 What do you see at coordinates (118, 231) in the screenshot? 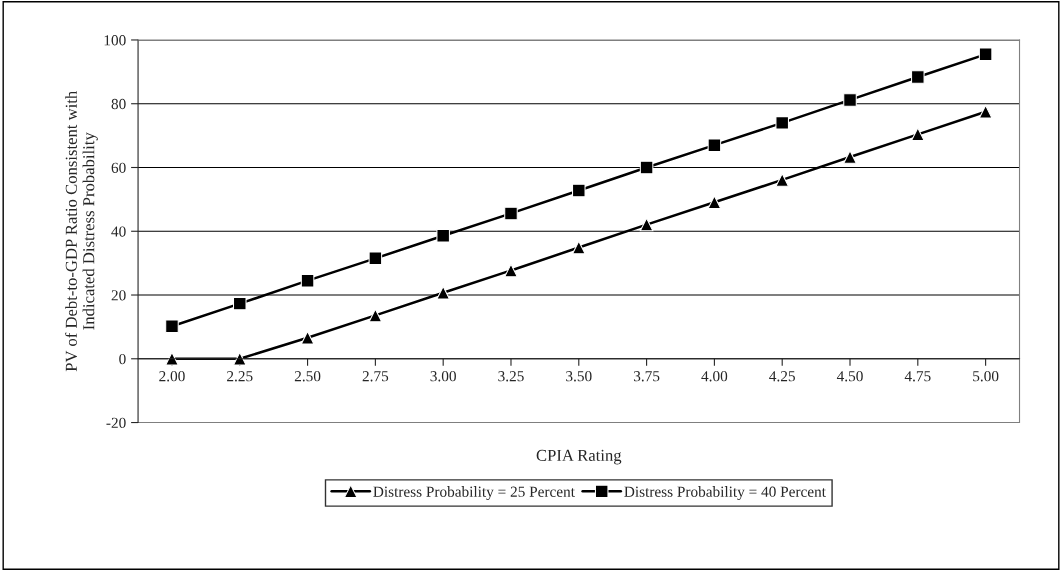
I see `y-tick-label: 40` at bounding box center [118, 231].